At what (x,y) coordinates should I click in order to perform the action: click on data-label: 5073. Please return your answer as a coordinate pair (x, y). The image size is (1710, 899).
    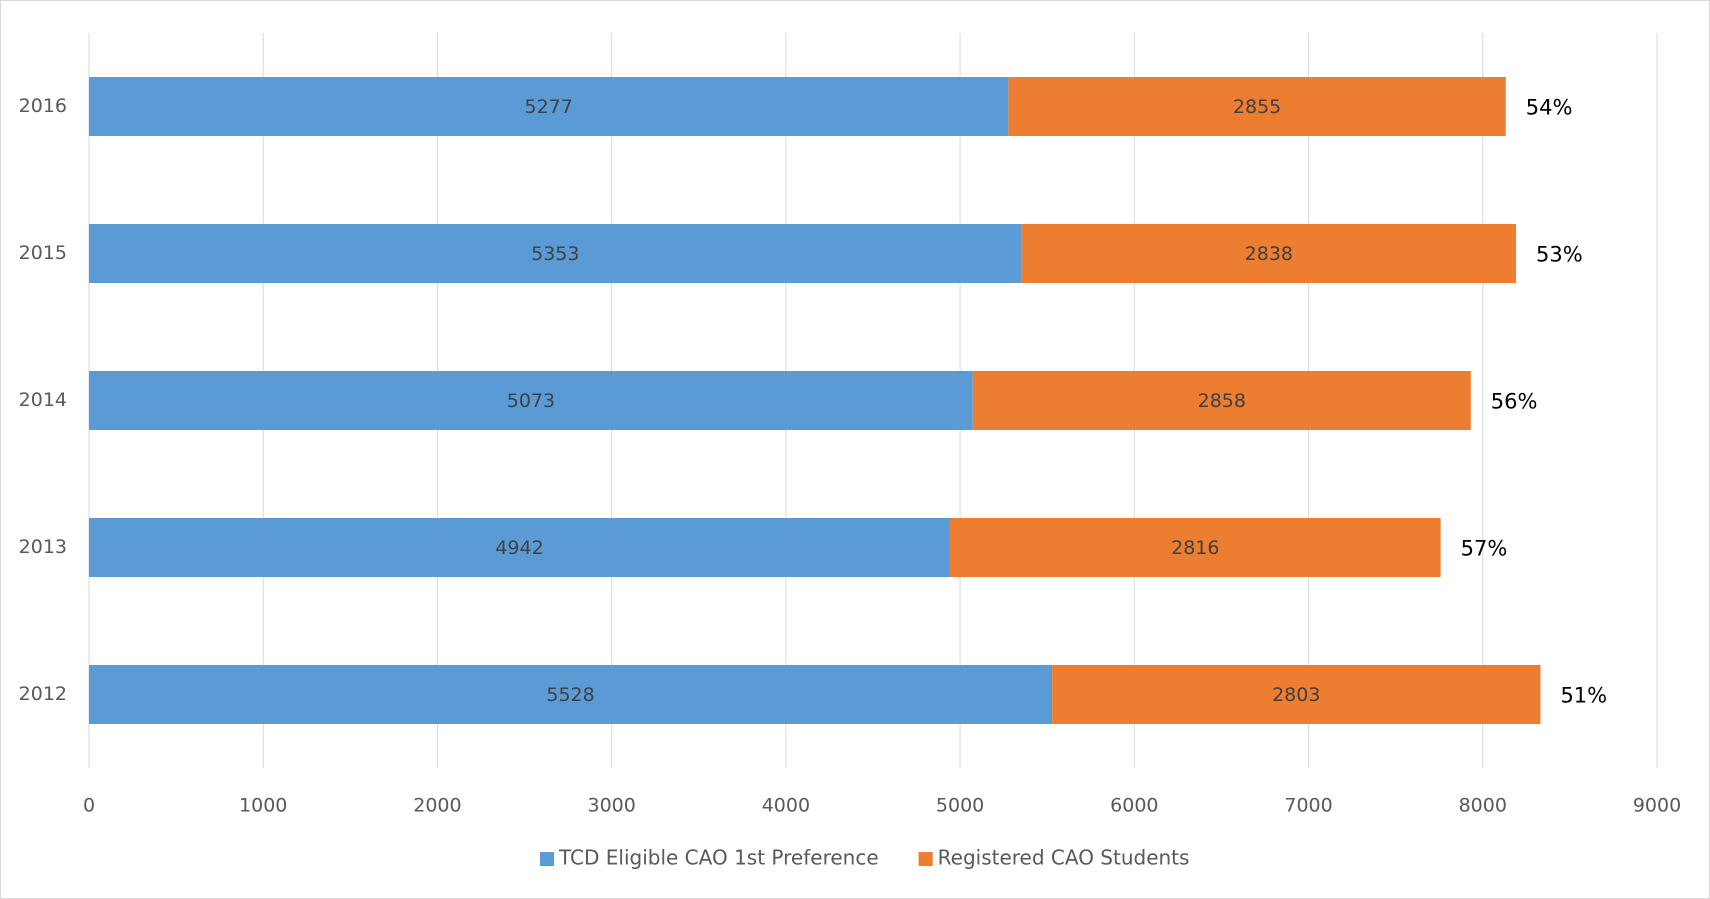
    Looking at the image, I should click on (531, 401).